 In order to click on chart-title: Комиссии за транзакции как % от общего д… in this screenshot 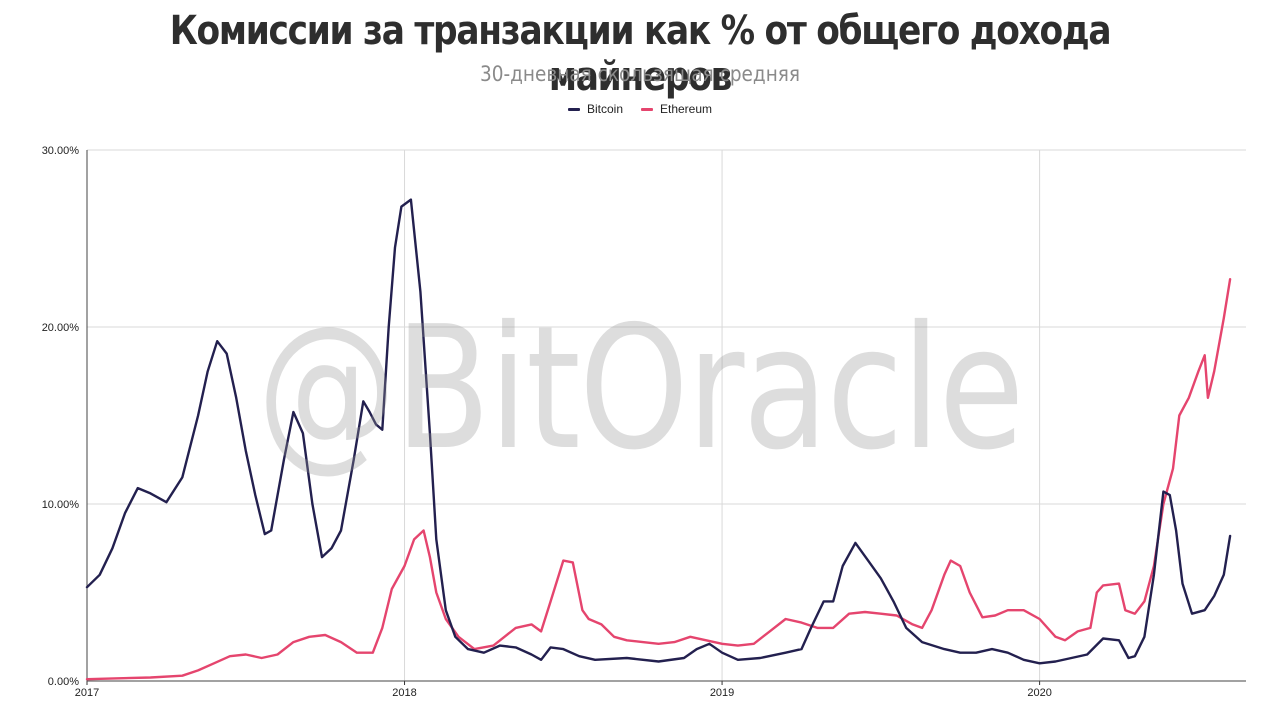, I will do `click(640, 54)`.